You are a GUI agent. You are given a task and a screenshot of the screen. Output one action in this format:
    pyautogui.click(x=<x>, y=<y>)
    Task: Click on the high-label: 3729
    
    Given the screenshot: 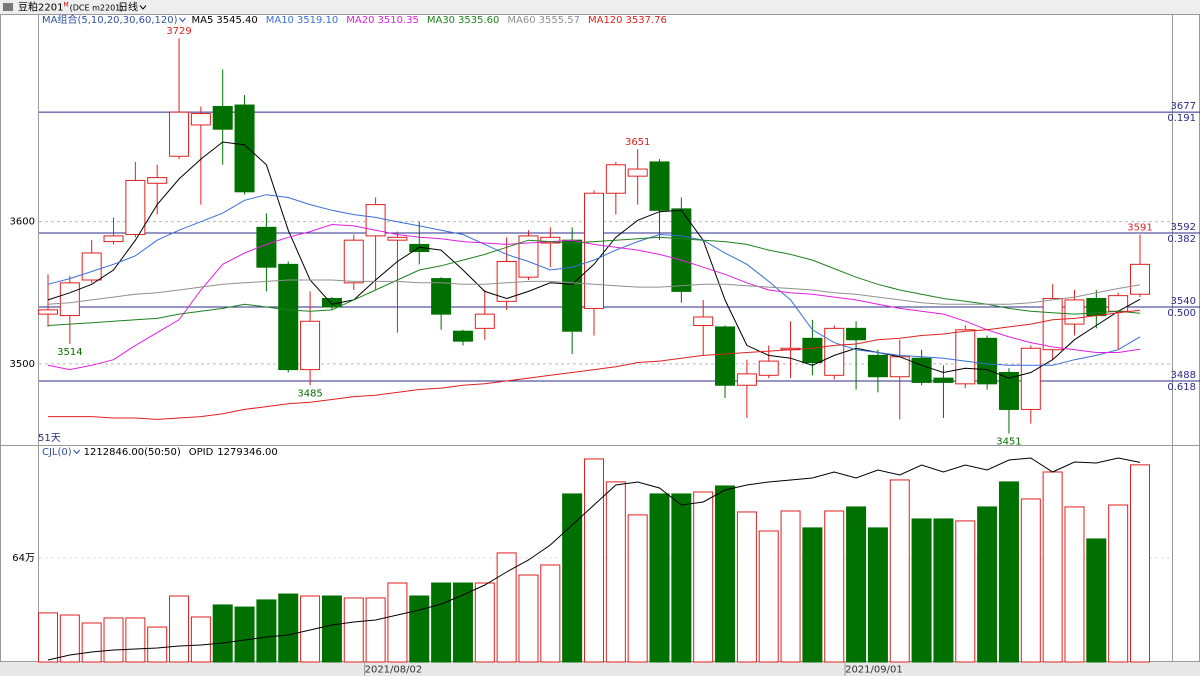 What is the action you would take?
    pyautogui.click(x=178, y=31)
    